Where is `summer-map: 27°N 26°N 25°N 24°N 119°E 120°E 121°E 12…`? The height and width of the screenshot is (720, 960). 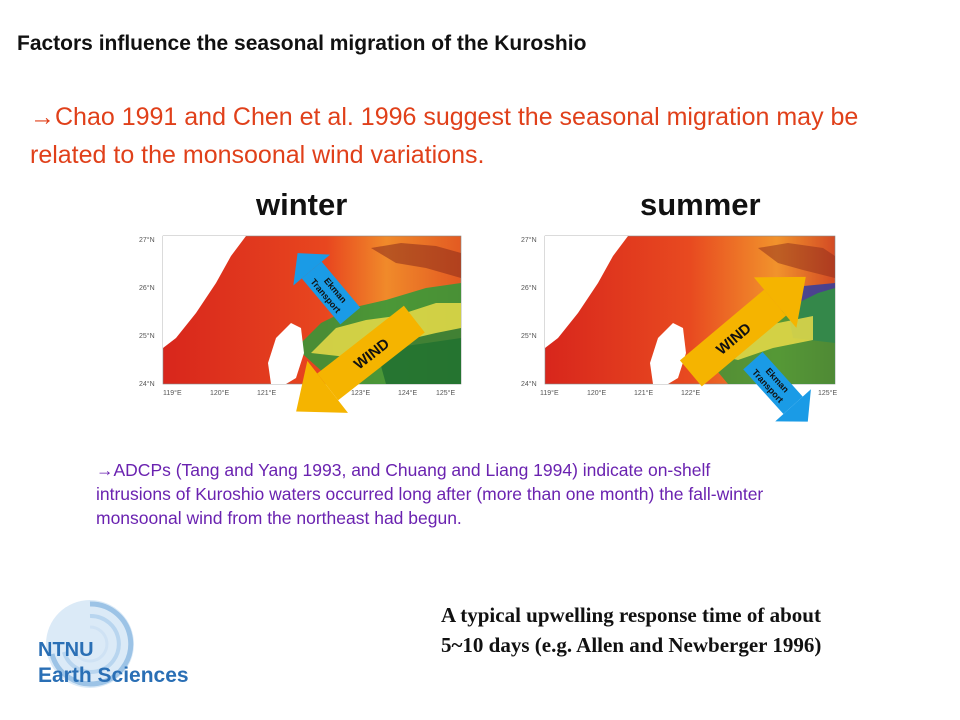
summer-map: 27°N 26°N 25°N 24°N 119°E 120°E 121°E 12… is located at coordinates (683, 333).